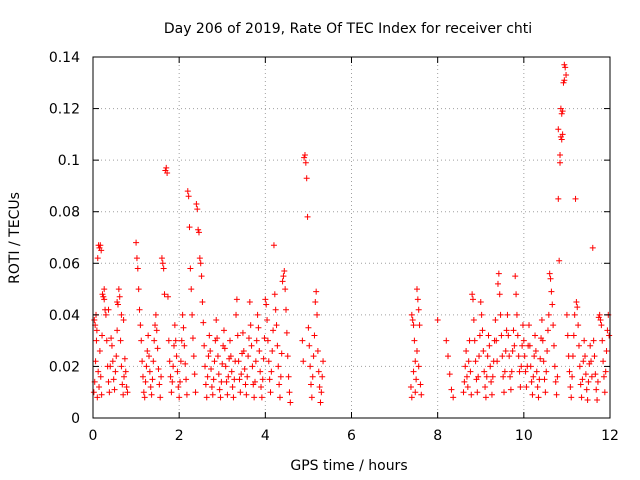 This screenshot has height=480, width=640. I want to click on y-tick-label: 0.06, so click(64, 264).